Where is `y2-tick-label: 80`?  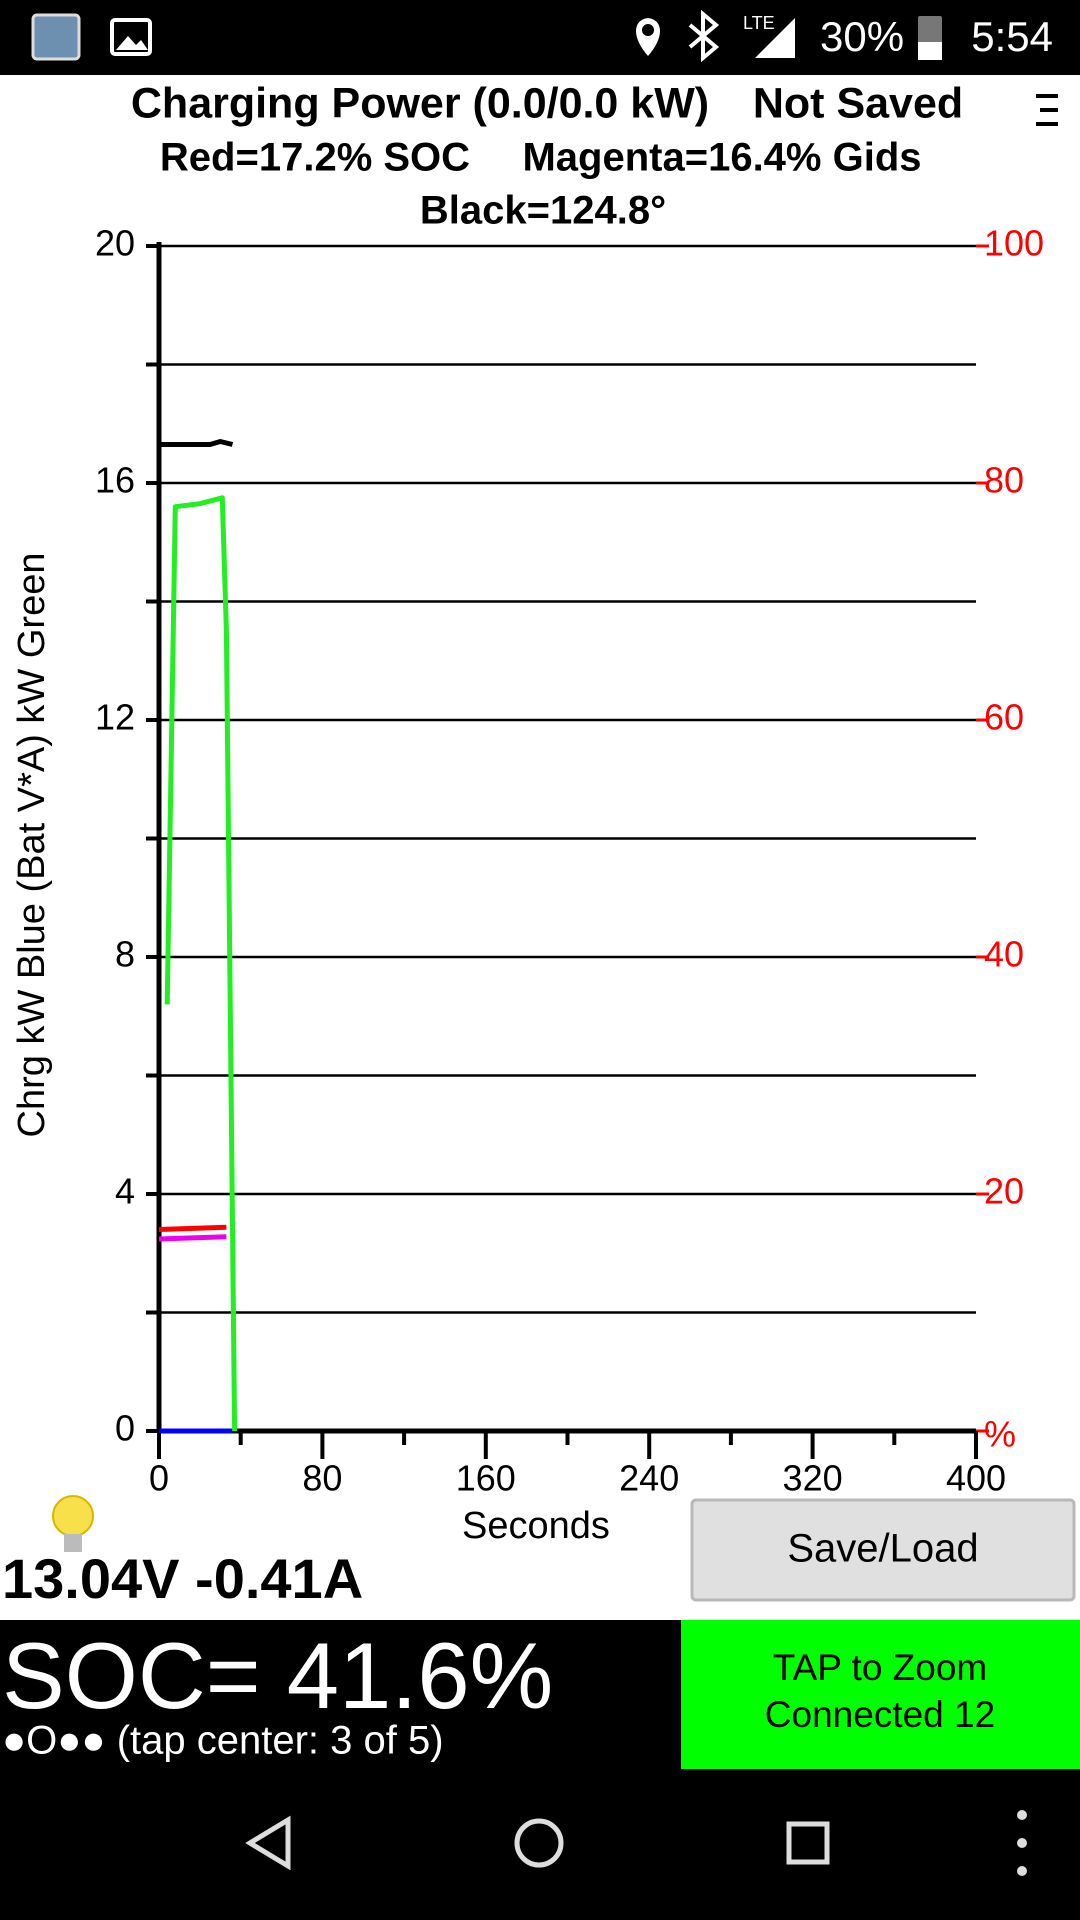
y2-tick-label: 80 is located at coordinates (1004, 480).